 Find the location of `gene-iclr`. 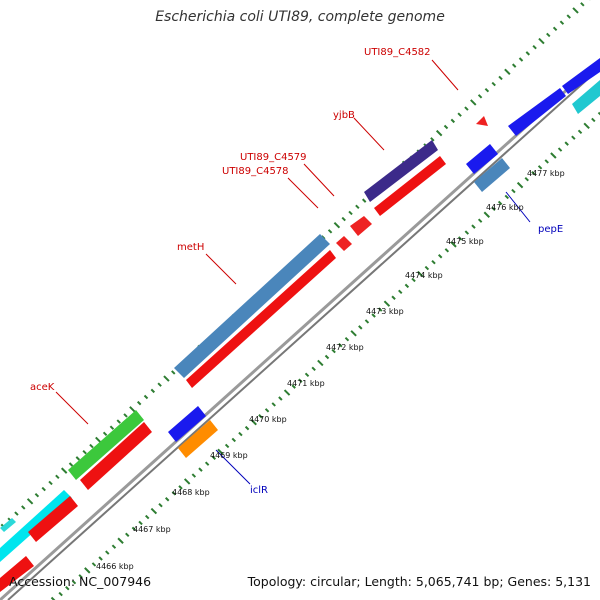

gene-iclr is located at coordinates (198, 439).